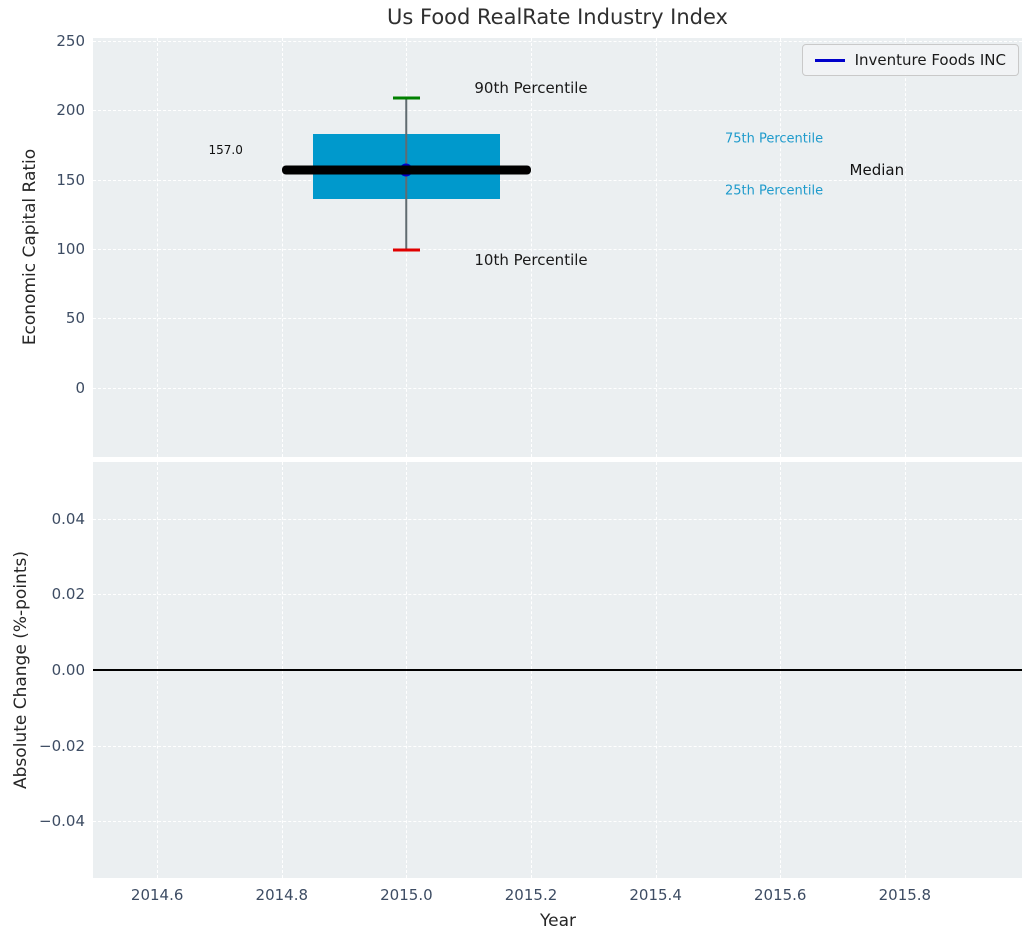 This screenshot has width=1034, height=942. What do you see at coordinates (406, 250) in the screenshot?
I see `p10-cap` at bounding box center [406, 250].